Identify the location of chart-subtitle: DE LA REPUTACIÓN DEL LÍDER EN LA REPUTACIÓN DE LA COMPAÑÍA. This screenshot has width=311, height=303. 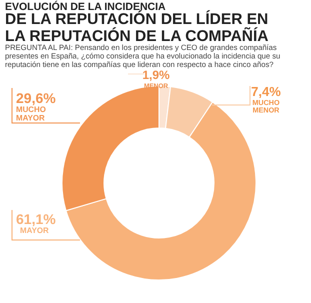
(136, 27).